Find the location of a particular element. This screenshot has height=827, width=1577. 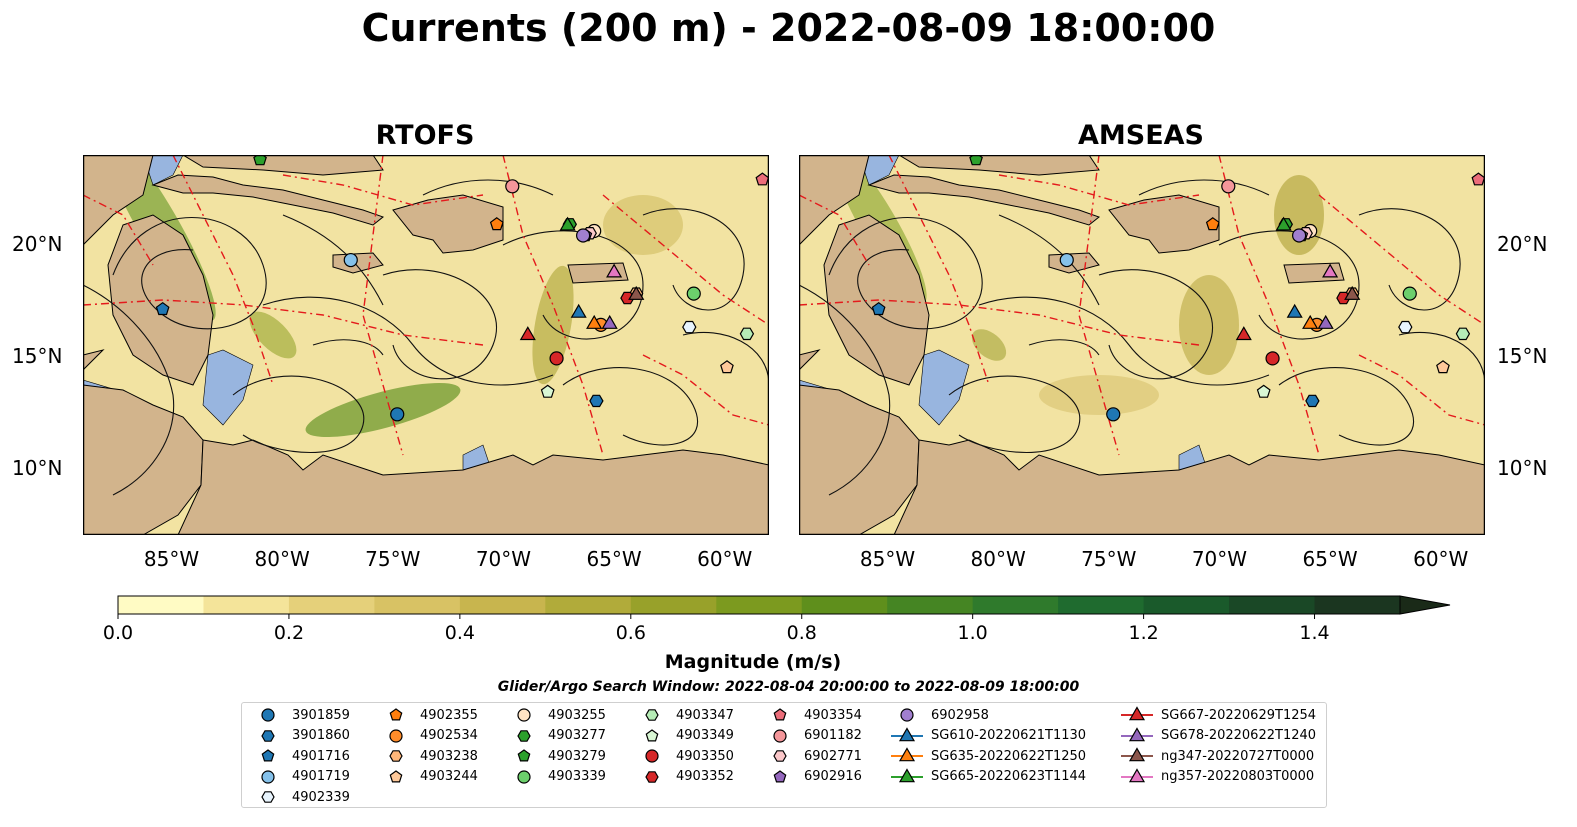

rtofs-point-SG635-20220622T1250 is located at coordinates (594, 321).